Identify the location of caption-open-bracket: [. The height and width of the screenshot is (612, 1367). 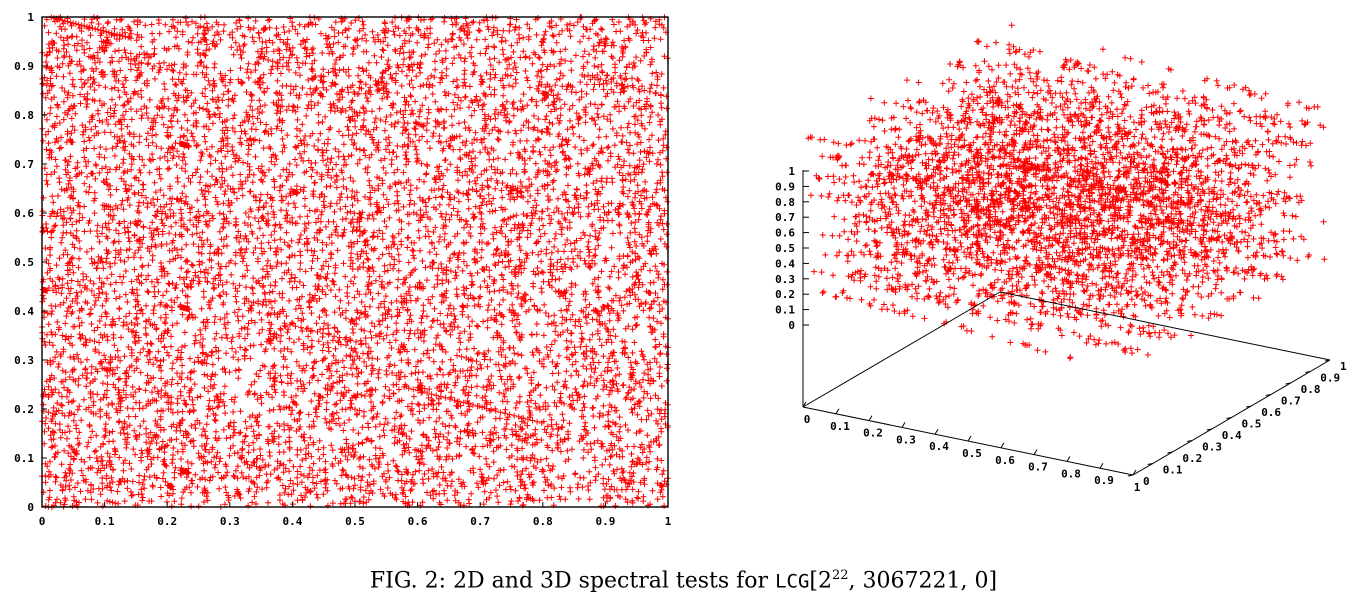
(813, 581).